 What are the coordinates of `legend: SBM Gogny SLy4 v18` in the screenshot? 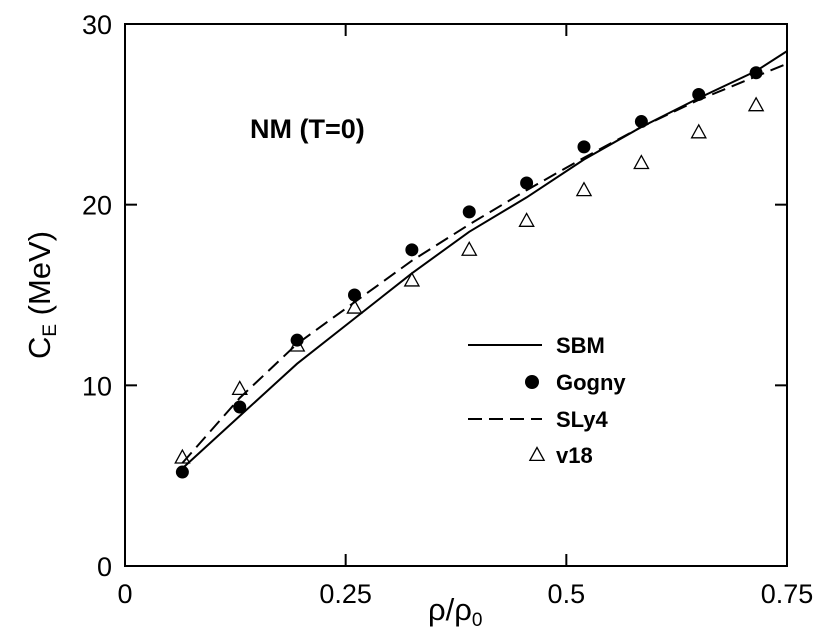 It's located at (547, 400).